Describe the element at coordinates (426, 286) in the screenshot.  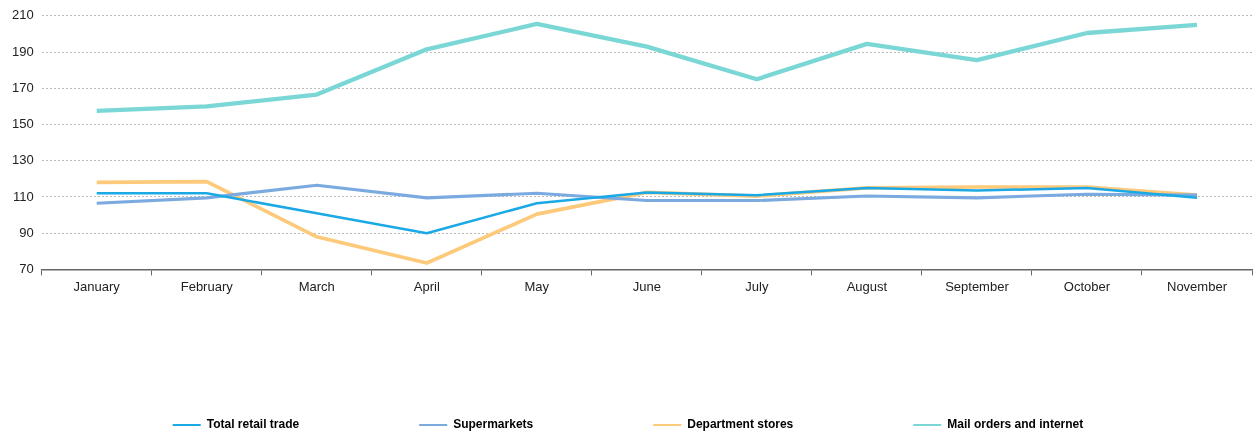
I see `x-tick-label: April` at that location.